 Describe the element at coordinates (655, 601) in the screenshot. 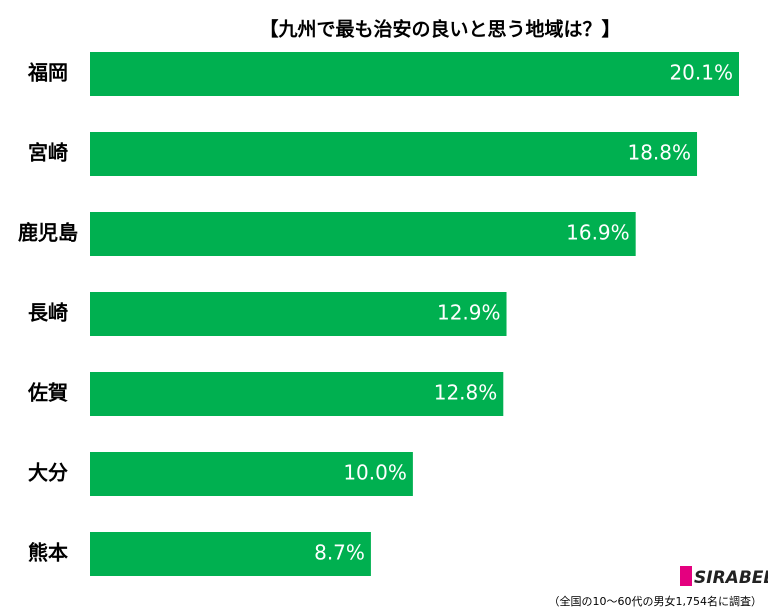

I see `footnote: （全国の10～60代の男女1,754名に調査）` at that location.